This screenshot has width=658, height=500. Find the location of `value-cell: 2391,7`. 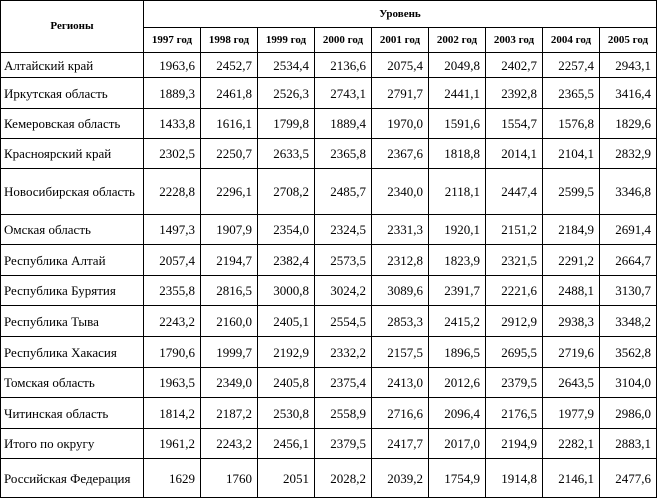

value-cell: 2391,7 is located at coordinates (457, 290).